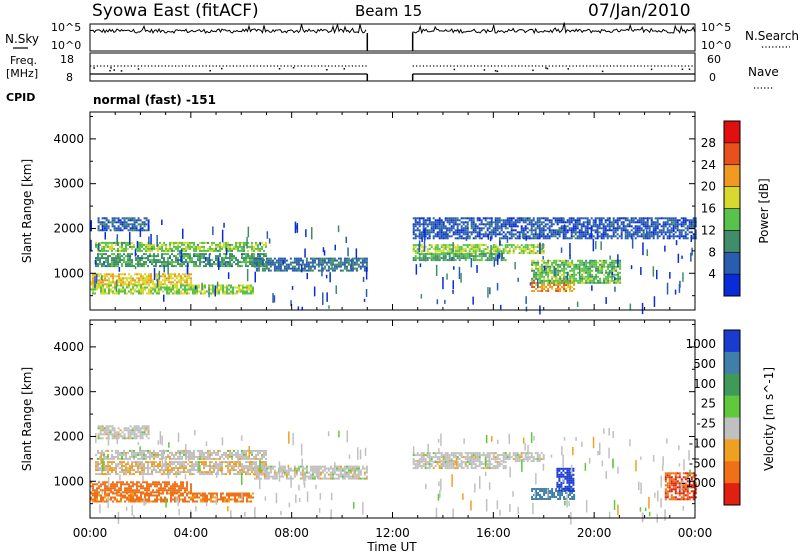  Describe the element at coordinates (716, 45) in the screenshot. I see `noise-right-tick-bottom: 10^0` at that location.